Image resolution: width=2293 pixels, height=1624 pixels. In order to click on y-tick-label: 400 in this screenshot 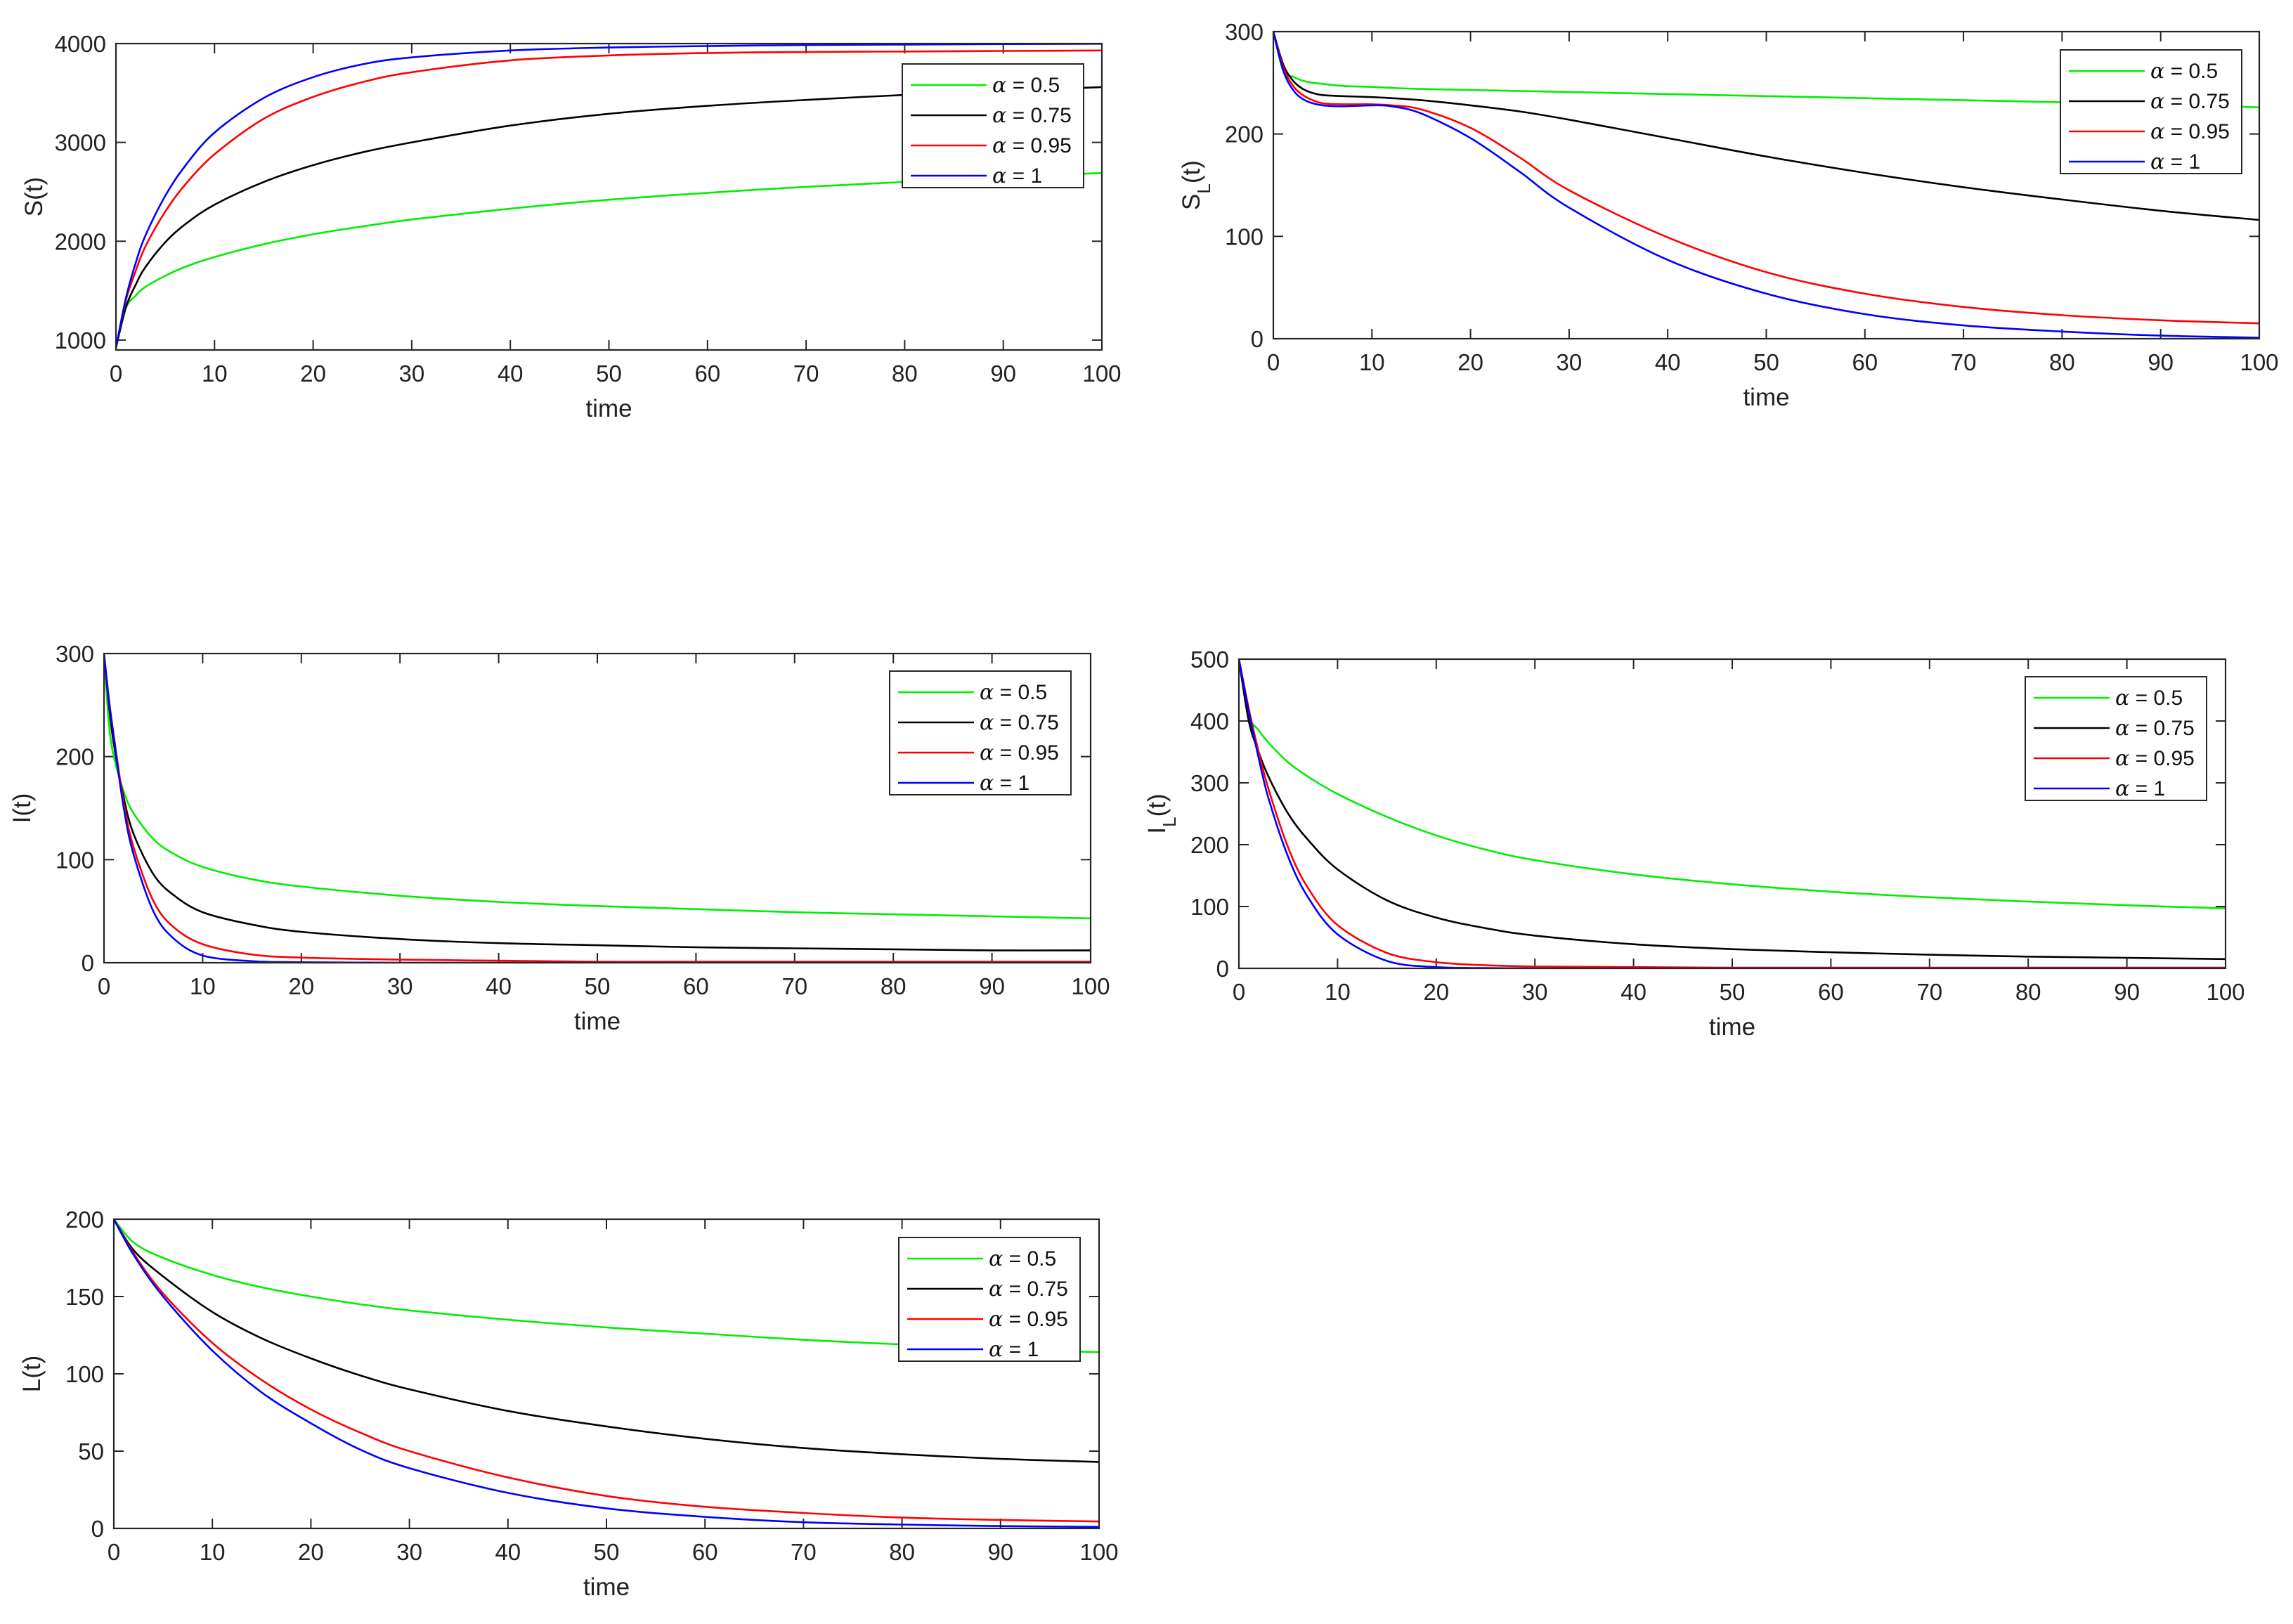, I will do `click(1209, 721)`.